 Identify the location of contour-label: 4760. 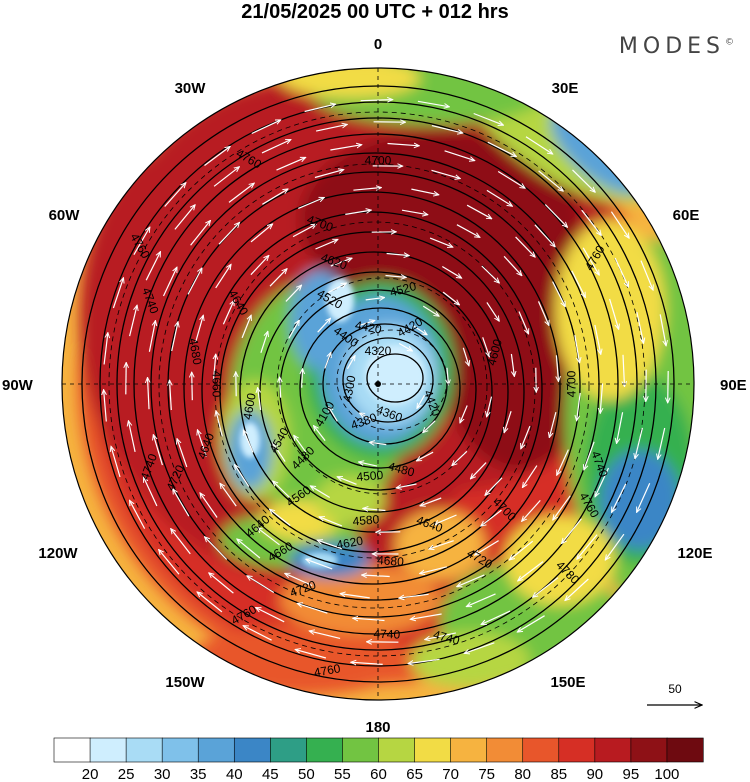
(327, 670).